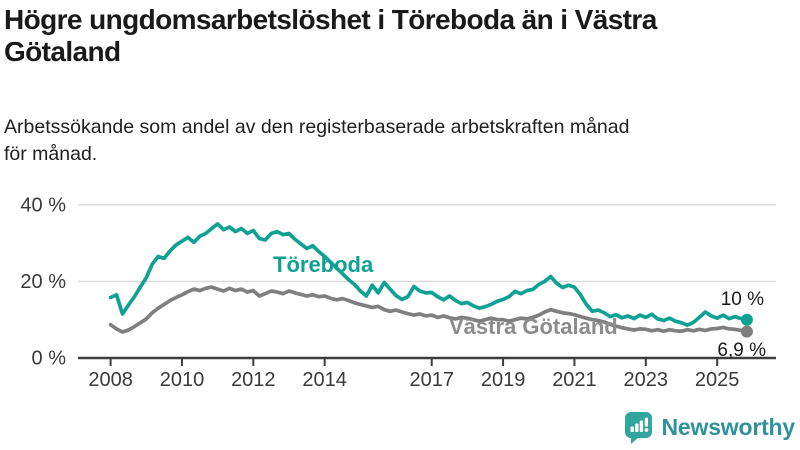  What do you see at coordinates (110, 380) in the screenshot?
I see `x-tick-label: 2008` at bounding box center [110, 380].